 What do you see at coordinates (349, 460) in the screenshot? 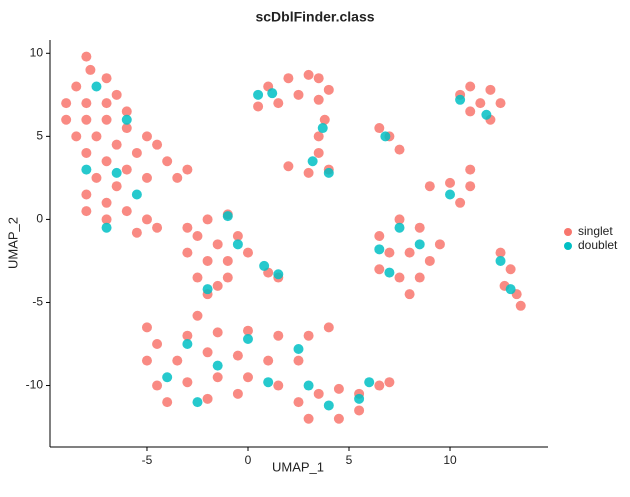
I see `x-tick-label: 5` at bounding box center [349, 460].